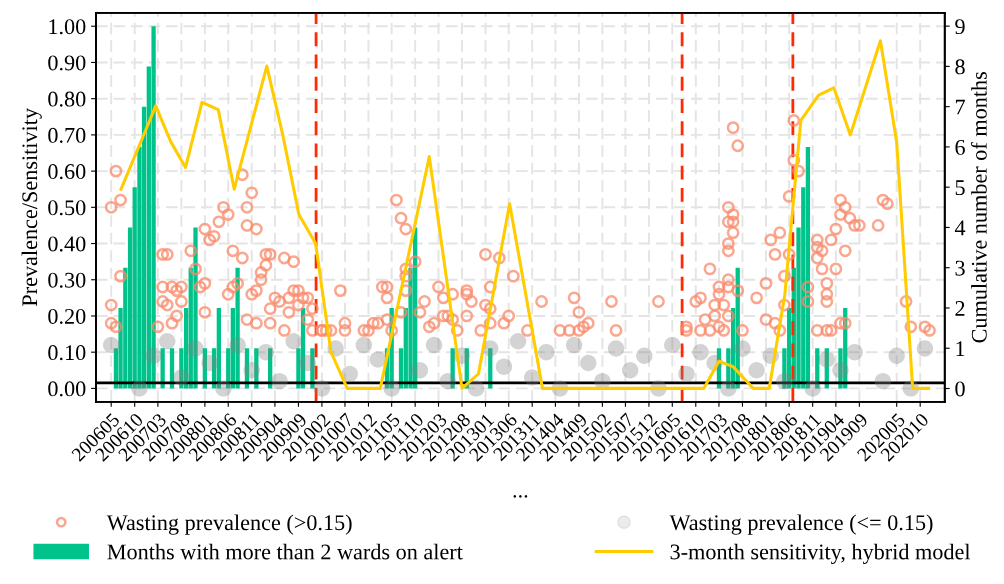 This screenshot has width=1004, height=584. Describe the element at coordinates (67, 208) in the screenshot. I see `y-tick-label: 0.50` at that location.